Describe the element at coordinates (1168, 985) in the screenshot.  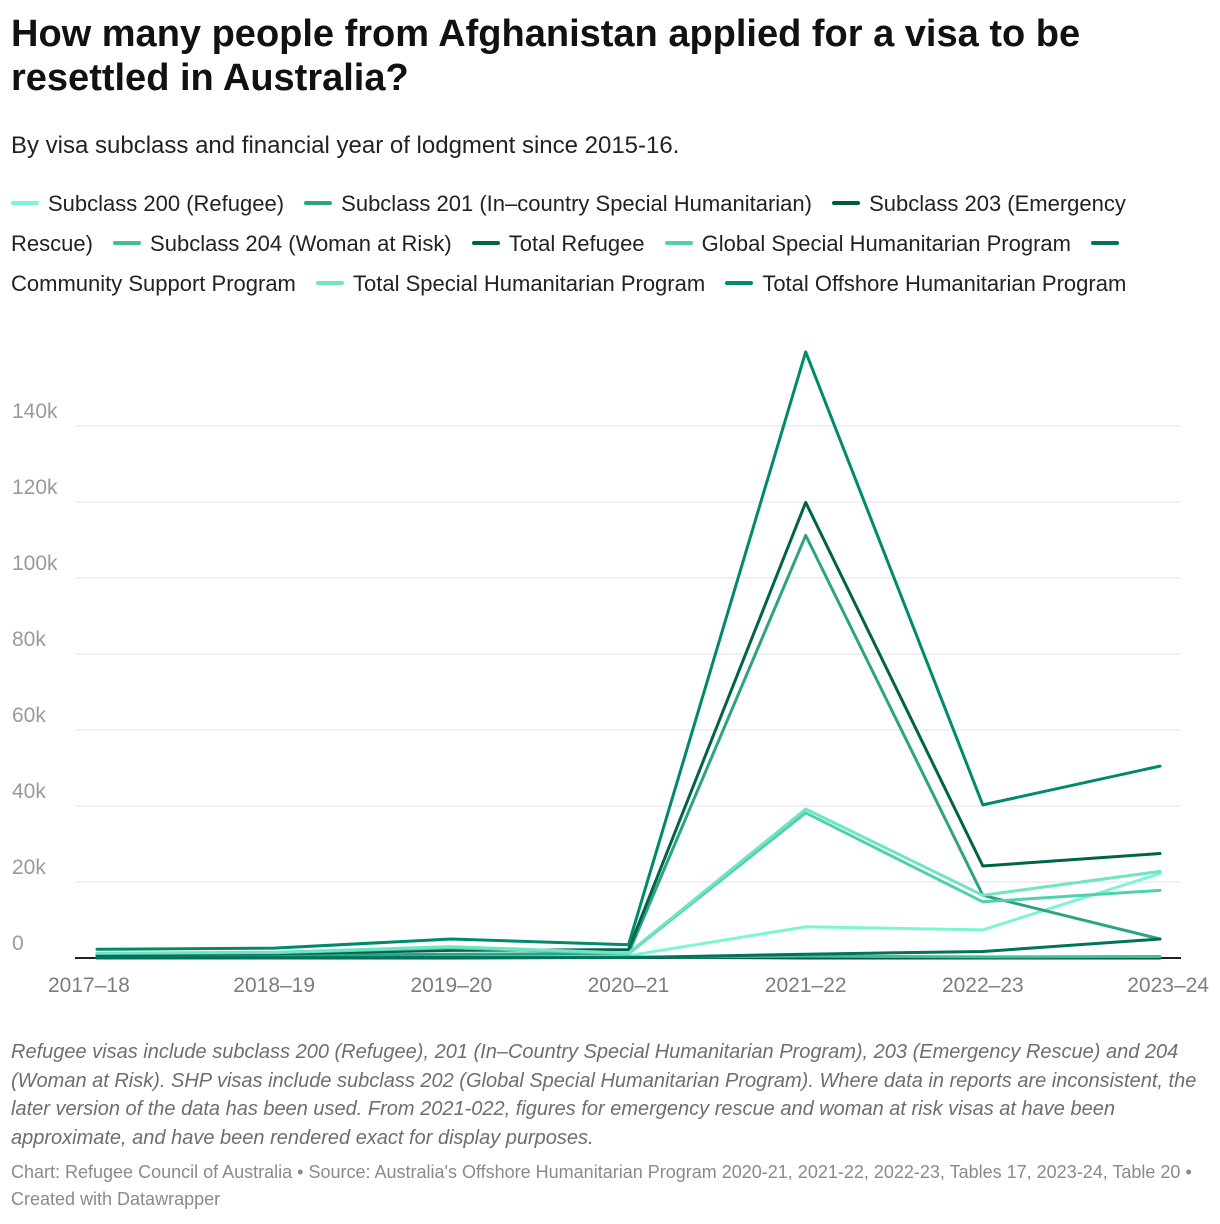
I see `x-tick-label: 2023–24` at that location.